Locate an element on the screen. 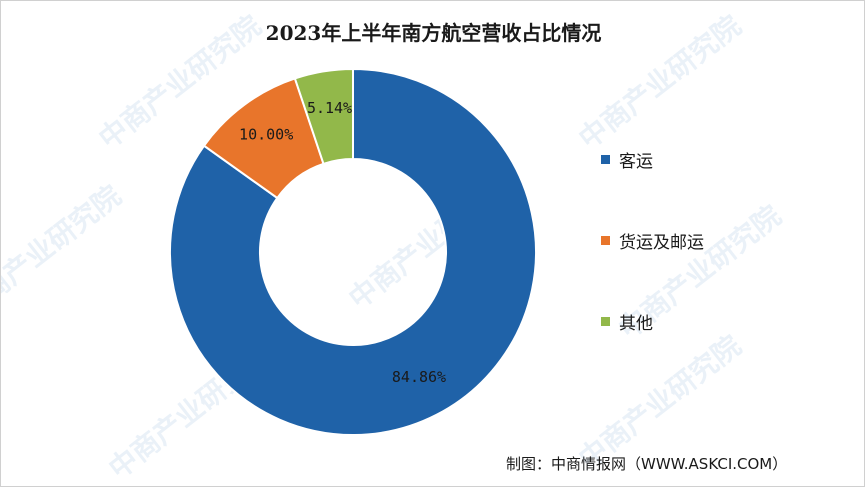  slice-label: 5.14% is located at coordinates (329, 108).